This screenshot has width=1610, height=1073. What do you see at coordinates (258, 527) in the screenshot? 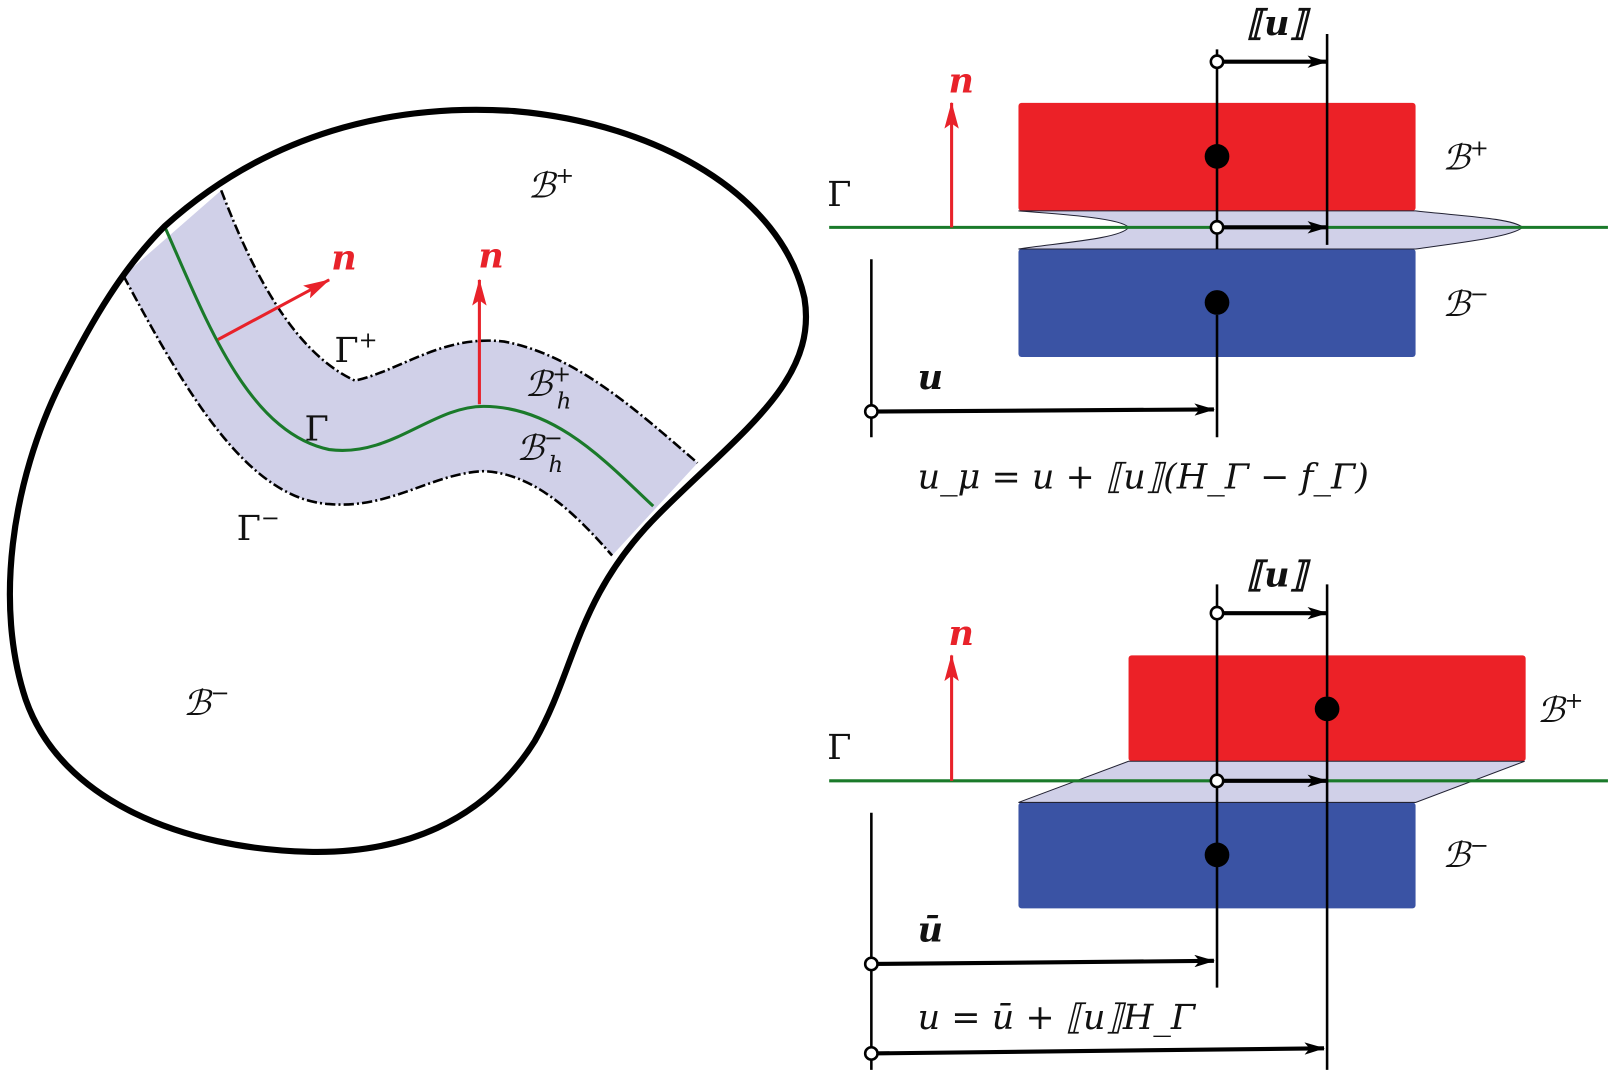
I see `gamma-minus-label: Γ−` at bounding box center [258, 527].